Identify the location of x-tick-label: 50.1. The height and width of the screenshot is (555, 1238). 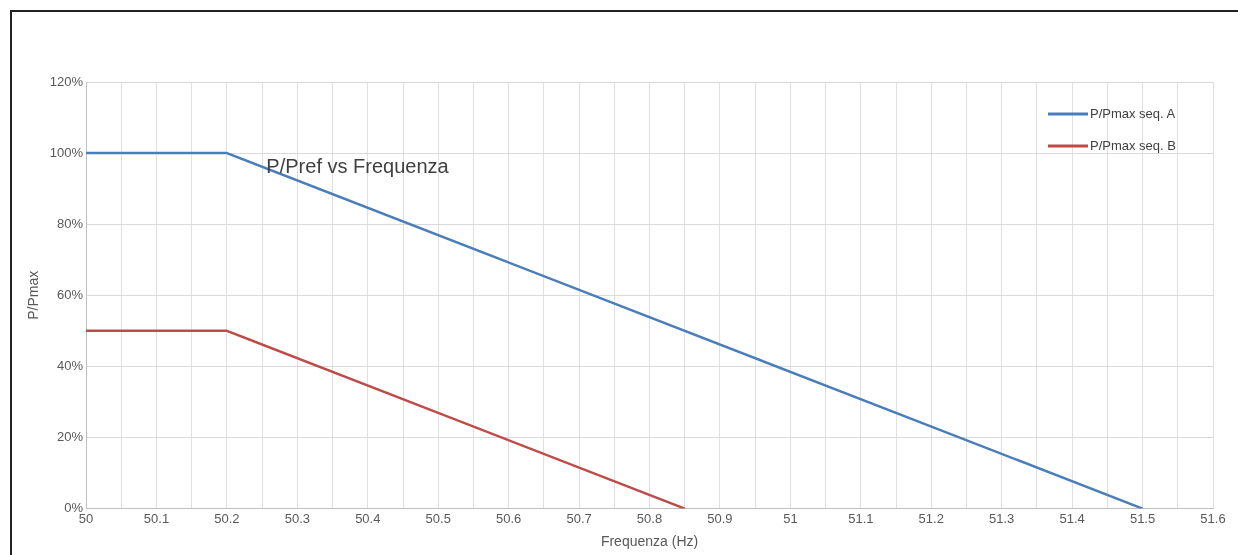
(156, 518).